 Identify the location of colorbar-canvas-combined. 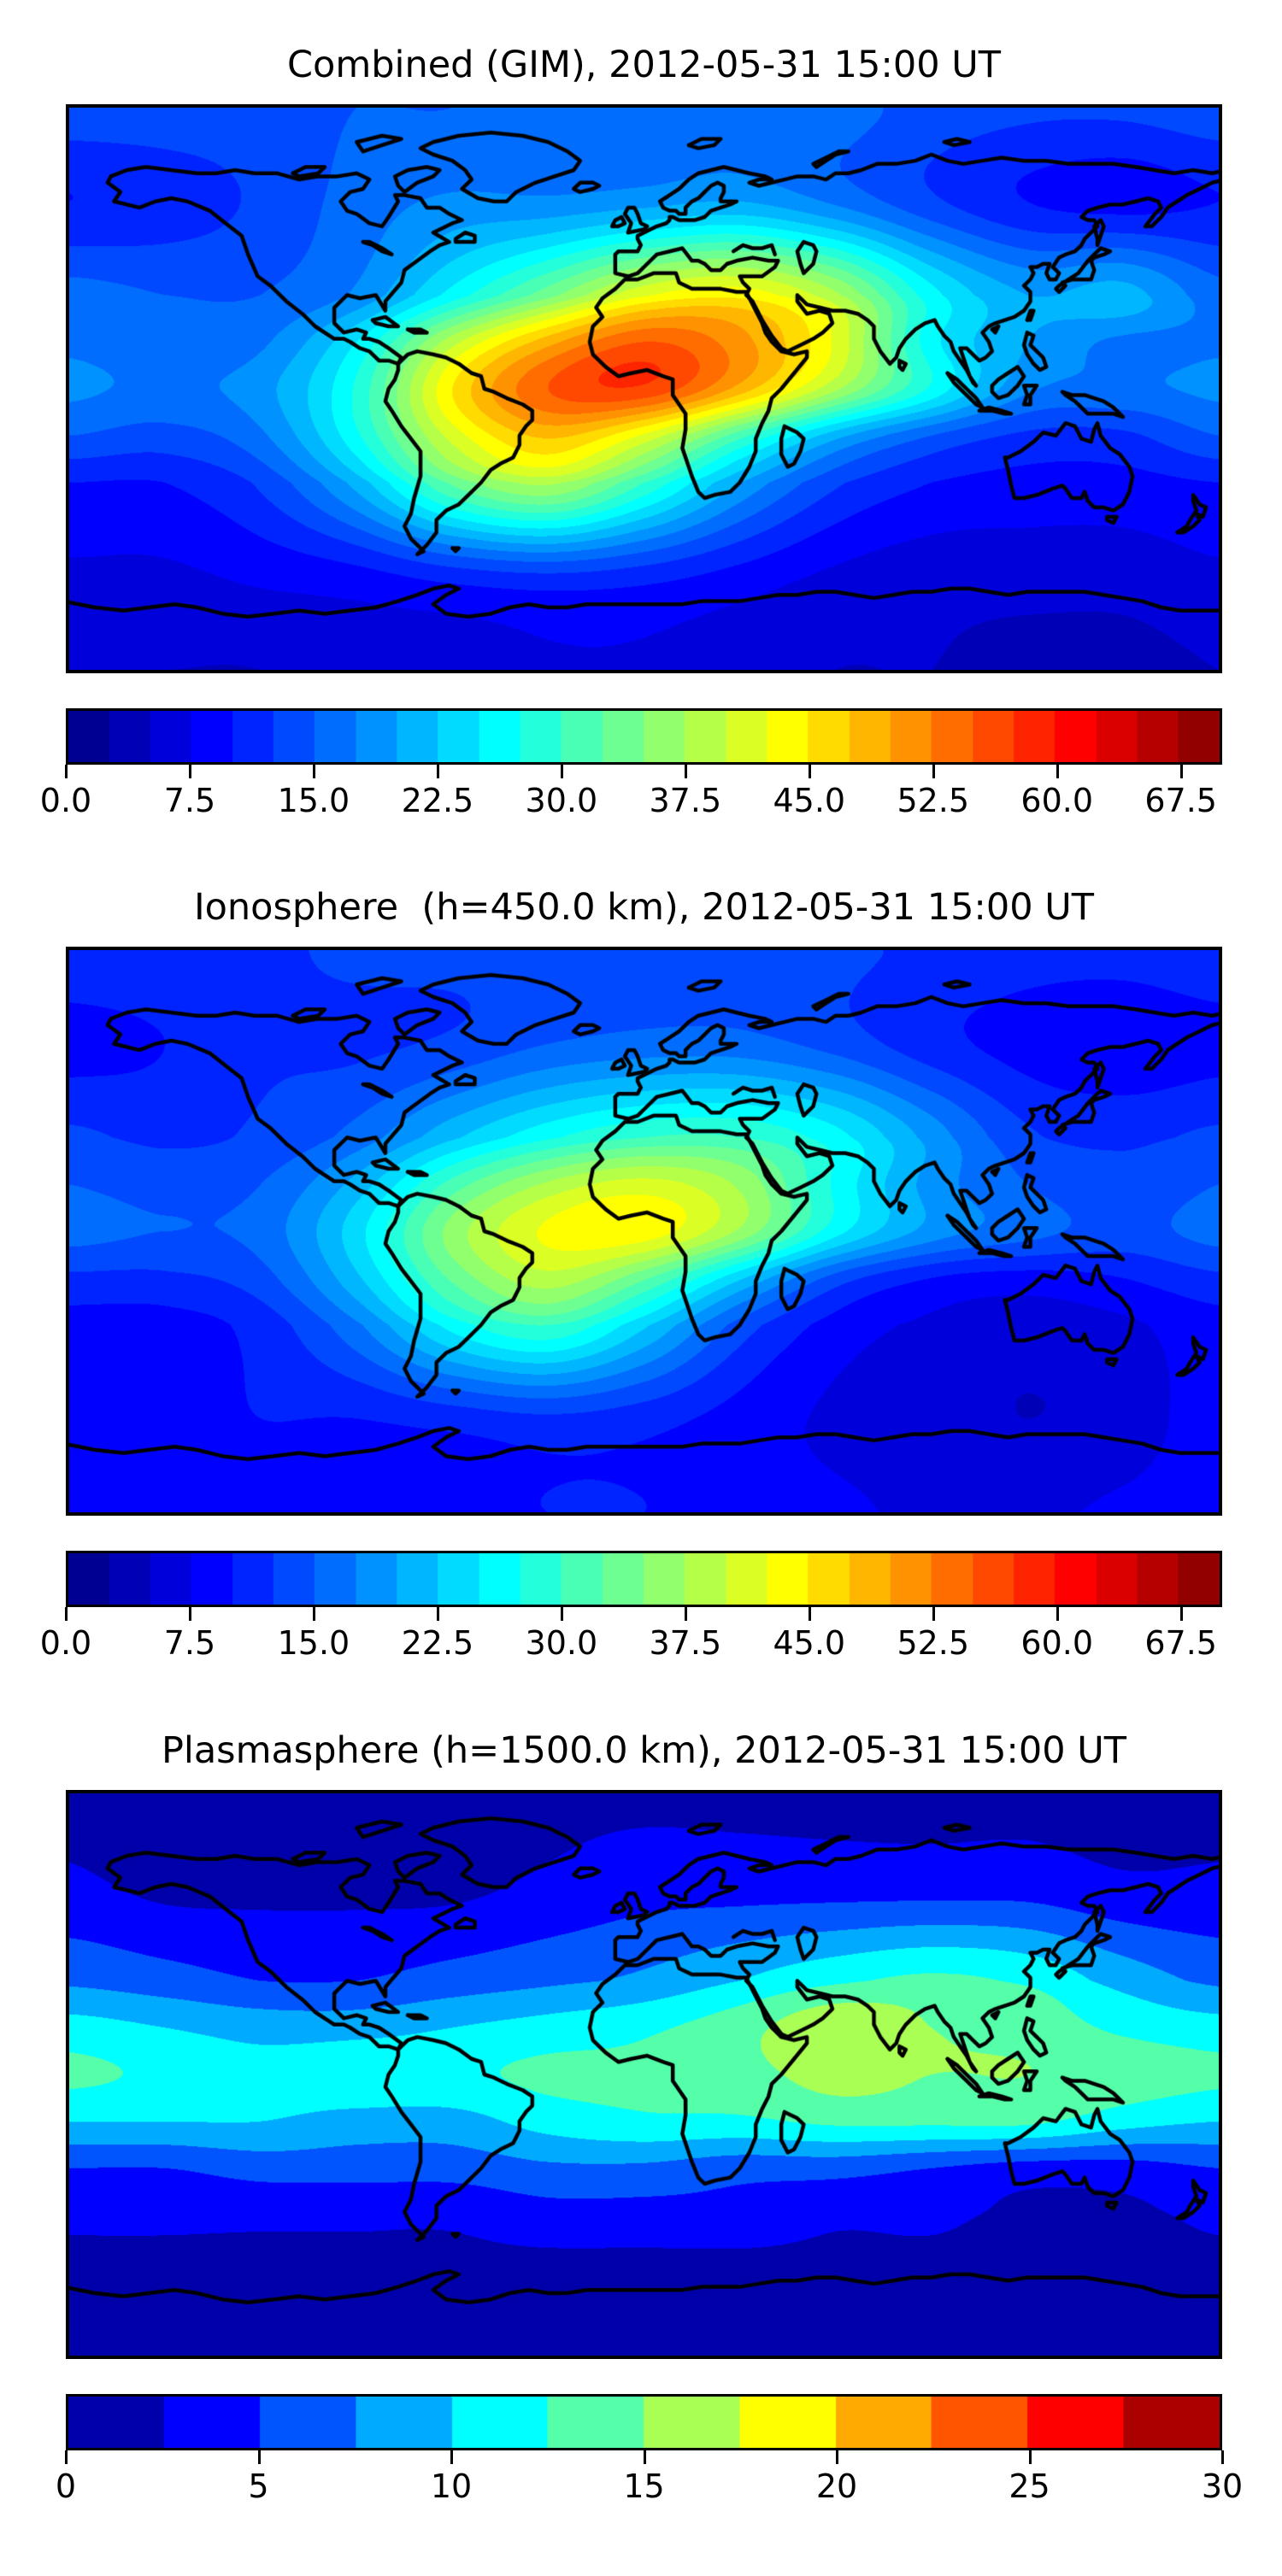
(644, 736).